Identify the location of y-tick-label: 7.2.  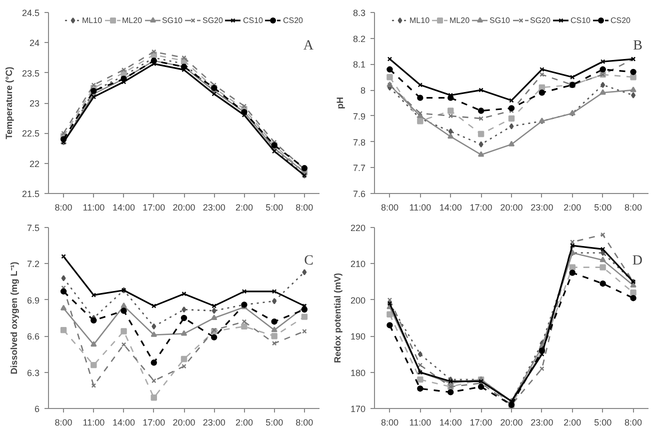
(33, 264).